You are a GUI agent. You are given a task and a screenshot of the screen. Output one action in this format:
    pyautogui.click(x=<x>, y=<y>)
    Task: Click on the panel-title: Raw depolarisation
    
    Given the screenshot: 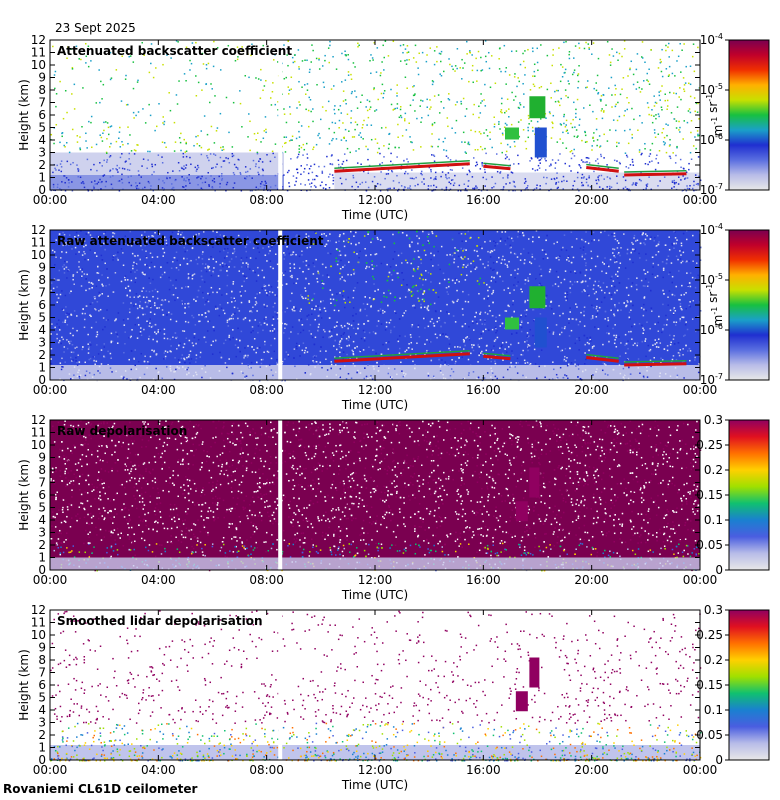 What is the action you would take?
    pyautogui.click(x=122, y=431)
    